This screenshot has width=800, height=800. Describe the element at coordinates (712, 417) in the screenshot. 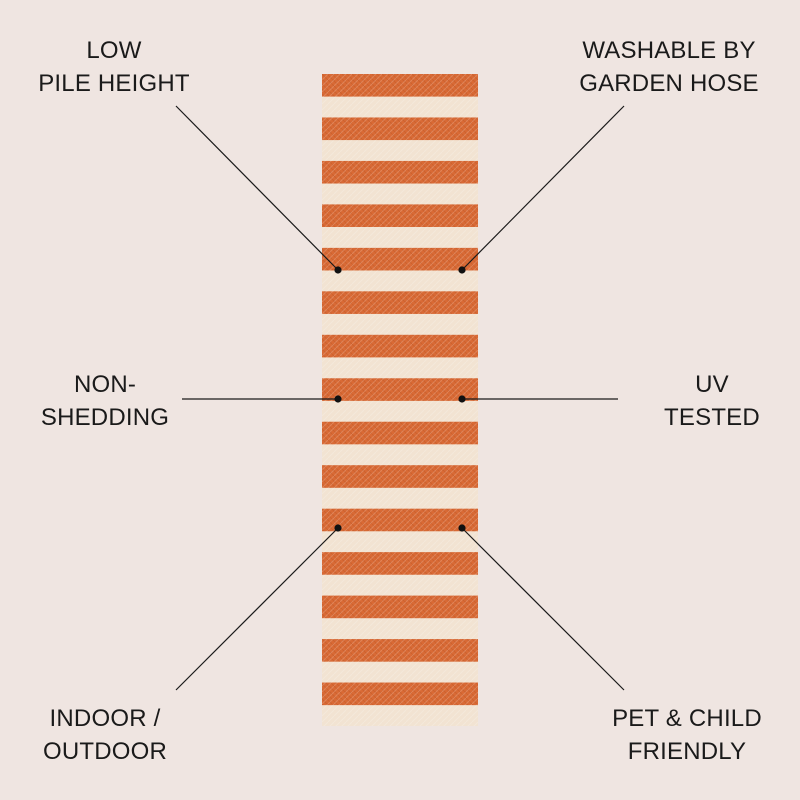

I see `feature-uv-line2: TESTED` at that location.